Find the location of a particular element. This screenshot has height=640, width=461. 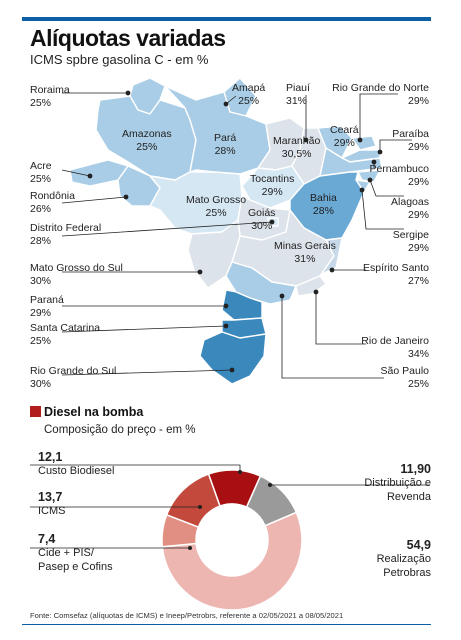

state-rgs is located at coordinates (233, 358).